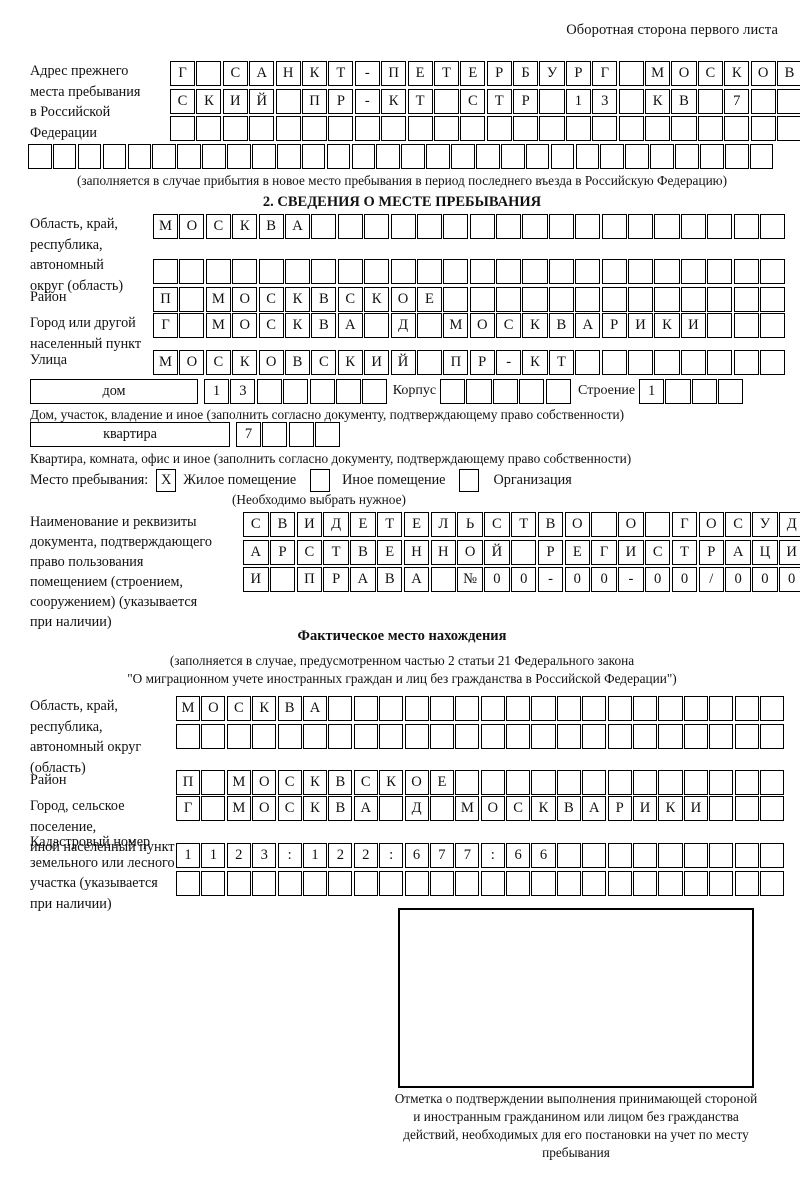  I want to click on form-cell: Л, so click(443, 524).